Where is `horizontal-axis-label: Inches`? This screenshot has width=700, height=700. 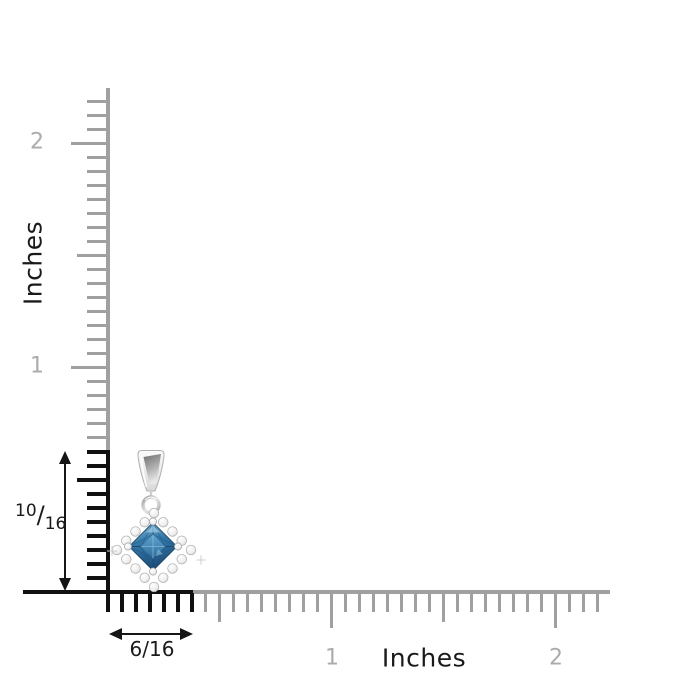
horizontal-axis-label: Inches is located at coordinates (424, 658).